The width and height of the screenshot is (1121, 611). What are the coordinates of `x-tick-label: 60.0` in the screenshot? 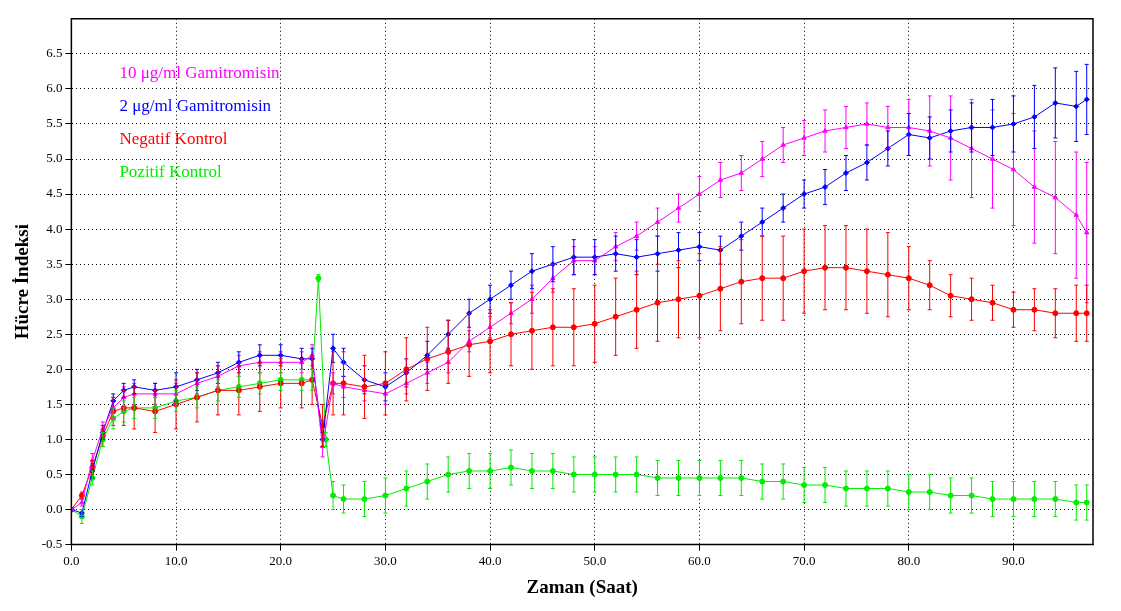 It's located at (699, 560).